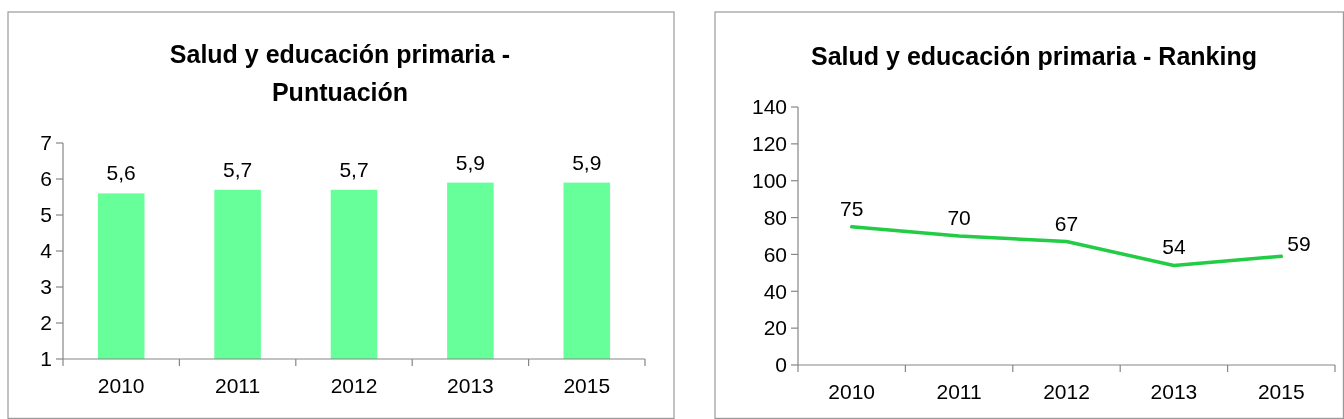 Image resolution: width=1344 pixels, height=419 pixels. What do you see at coordinates (852, 208) in the screenshot?
I see `data-label: 75` at bounding box center [852, 208].